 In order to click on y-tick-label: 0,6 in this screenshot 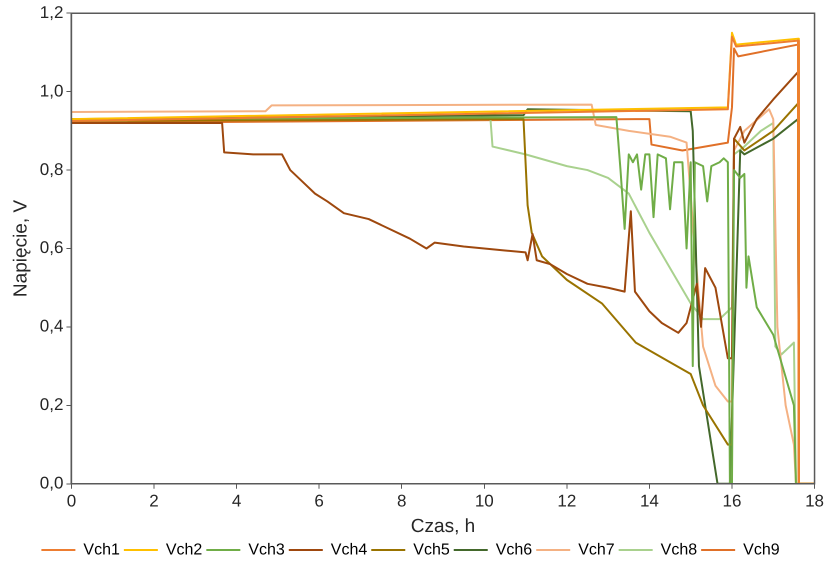, I will do `click(52, 248)`.